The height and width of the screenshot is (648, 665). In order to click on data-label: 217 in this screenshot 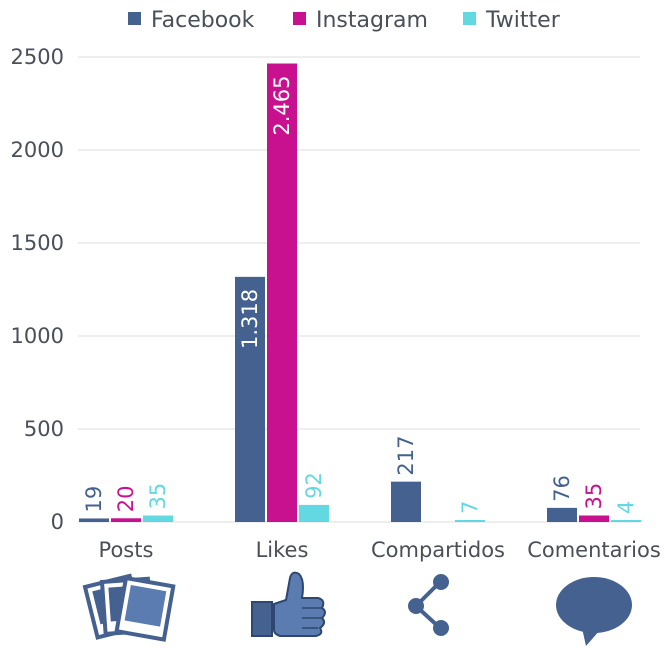, I will do `click(406, 456)`.